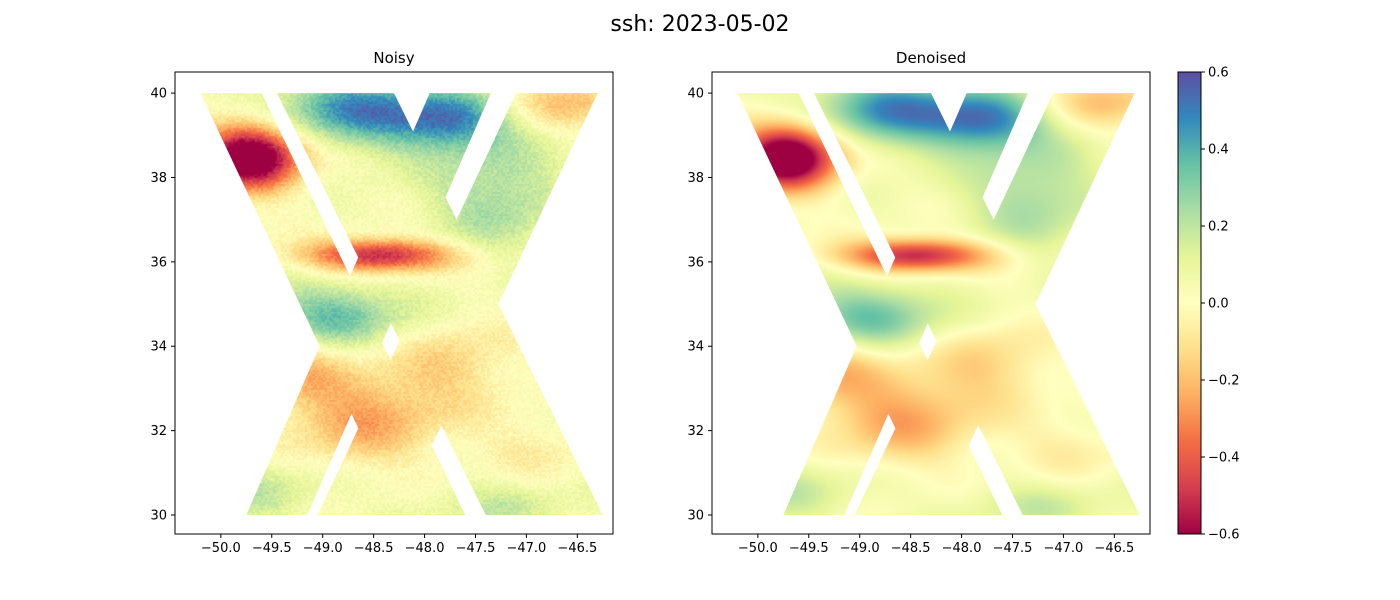 The height and width of the screenshot is (600, 1400). Describe the element at coordinates (1218, 227) in the screenshot. I see `colorbar-tick-label: 0.2` at that location.